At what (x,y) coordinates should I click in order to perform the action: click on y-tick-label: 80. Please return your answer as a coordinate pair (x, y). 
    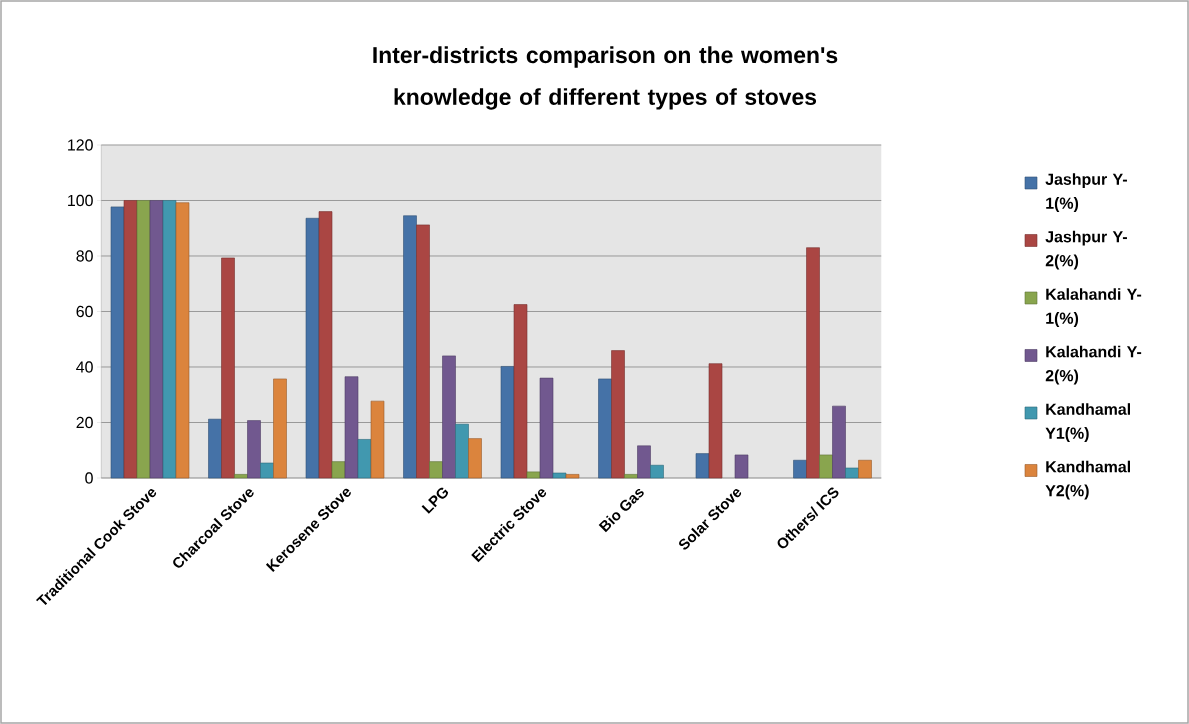
    Looking at the image, I should click on (84, 256).